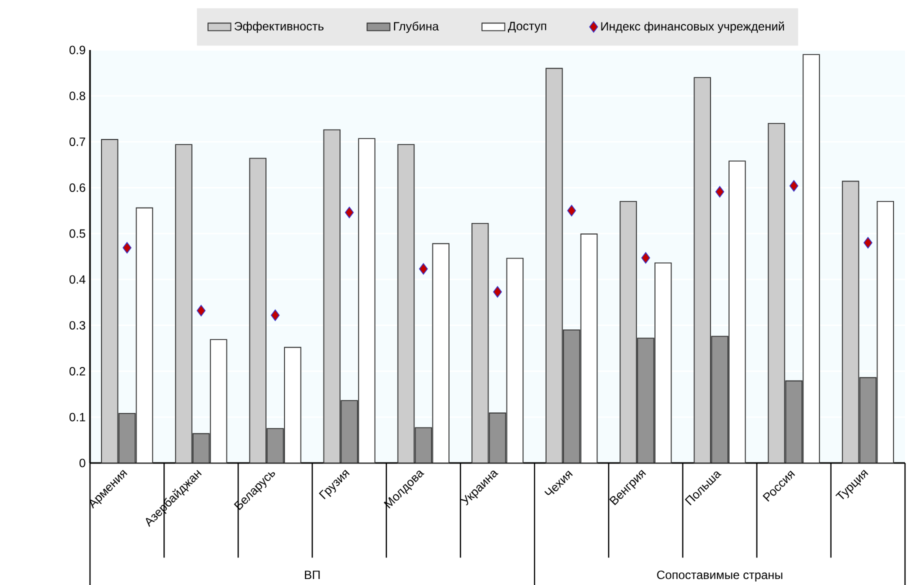 The image size is (912, 585). What do you see at coordinates (78, 187) in the screenshot?
I see `y-tick-label: 0.6` at bounding box center [78, 187].